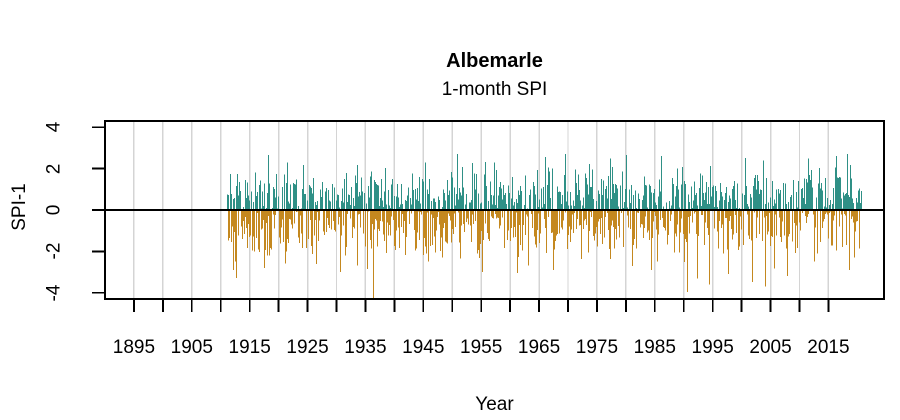 Image resolution: width=900 pixels, height=420 pixels. I want to click on x-tick-label: 1895, so click(134, 347).